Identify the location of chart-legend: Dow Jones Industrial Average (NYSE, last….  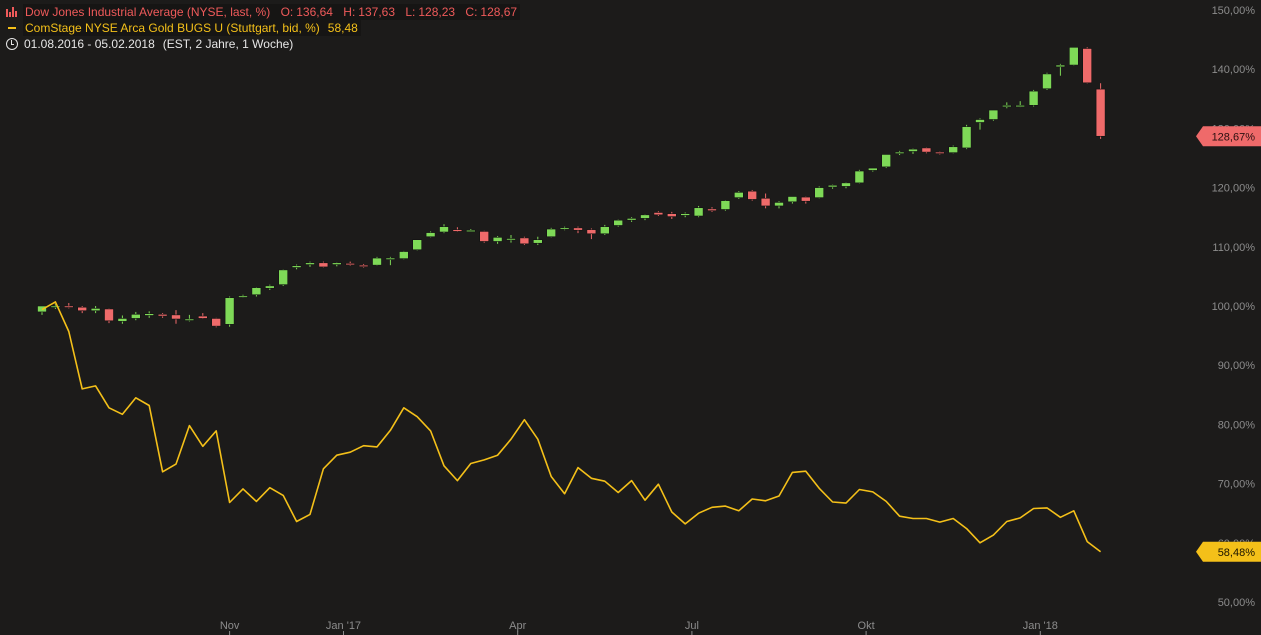
(263, 28).